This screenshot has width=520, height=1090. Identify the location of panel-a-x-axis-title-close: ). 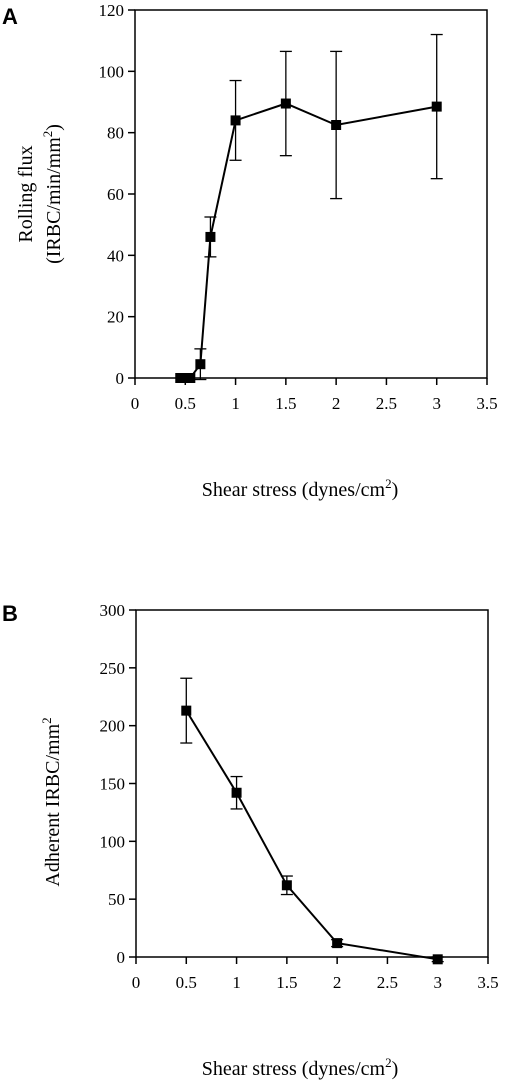
(395, 490).